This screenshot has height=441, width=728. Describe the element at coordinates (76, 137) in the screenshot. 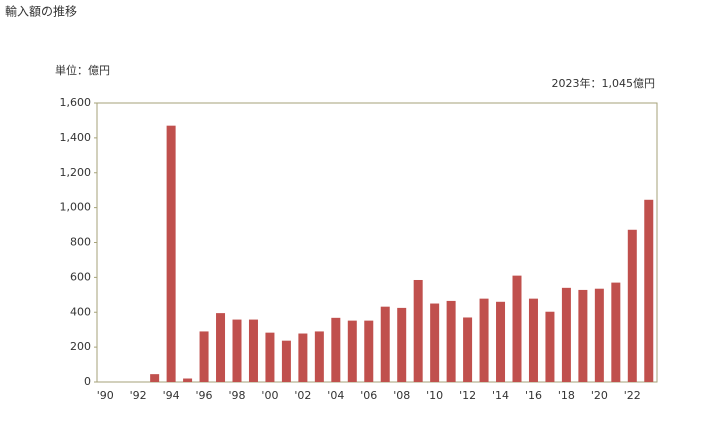

I see `y-tick-label: 1,400` at that location.